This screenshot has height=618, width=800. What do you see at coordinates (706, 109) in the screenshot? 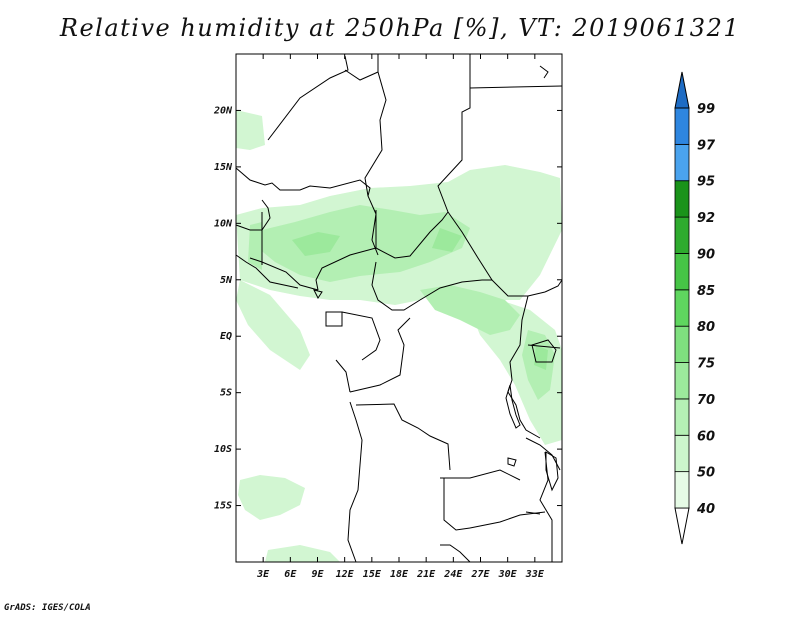
I see `colorbar-label: 99` at bounding box center [706, 109].